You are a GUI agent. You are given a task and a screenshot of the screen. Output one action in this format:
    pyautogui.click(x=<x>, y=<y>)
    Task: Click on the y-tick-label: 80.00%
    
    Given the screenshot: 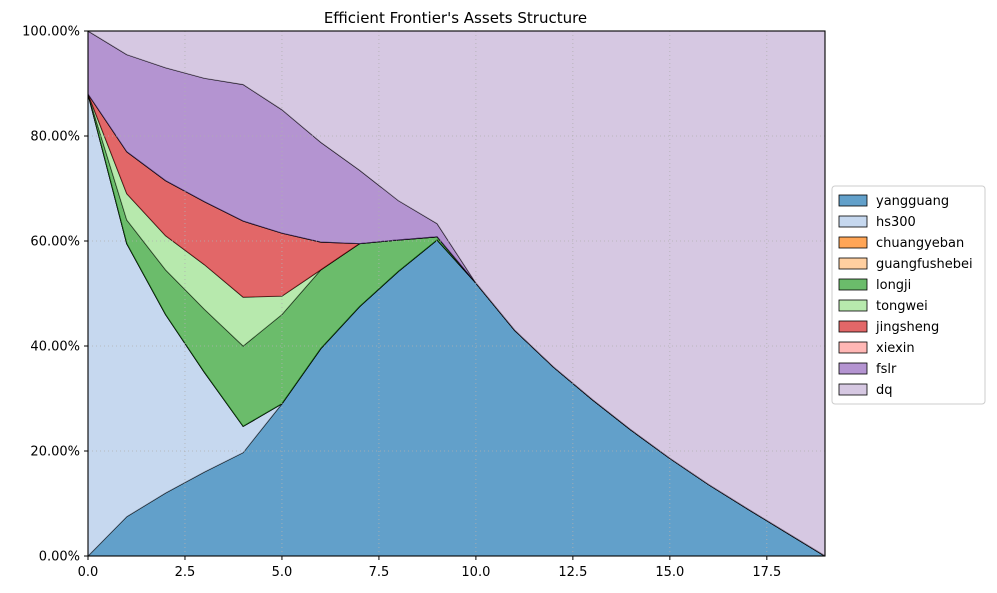 What is the action you would take?
    pyautogui.click(x=55, y=137)
    